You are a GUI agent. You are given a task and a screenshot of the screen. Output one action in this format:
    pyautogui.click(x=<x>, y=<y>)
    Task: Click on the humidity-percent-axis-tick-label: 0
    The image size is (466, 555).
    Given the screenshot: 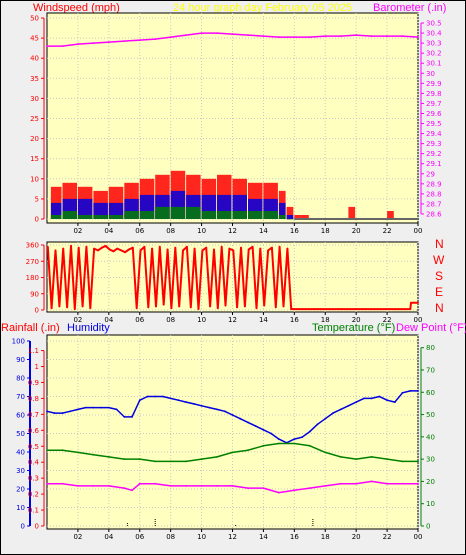 What is the action you would take?
    pyautogui.click(x=23, y=527)
    